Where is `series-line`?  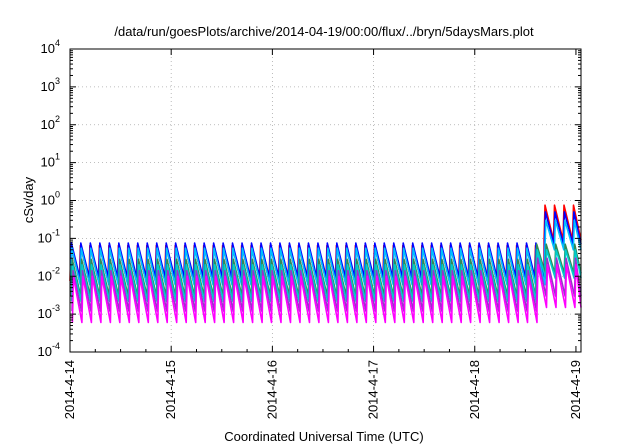
series-line is located at coordinates (326, 294).